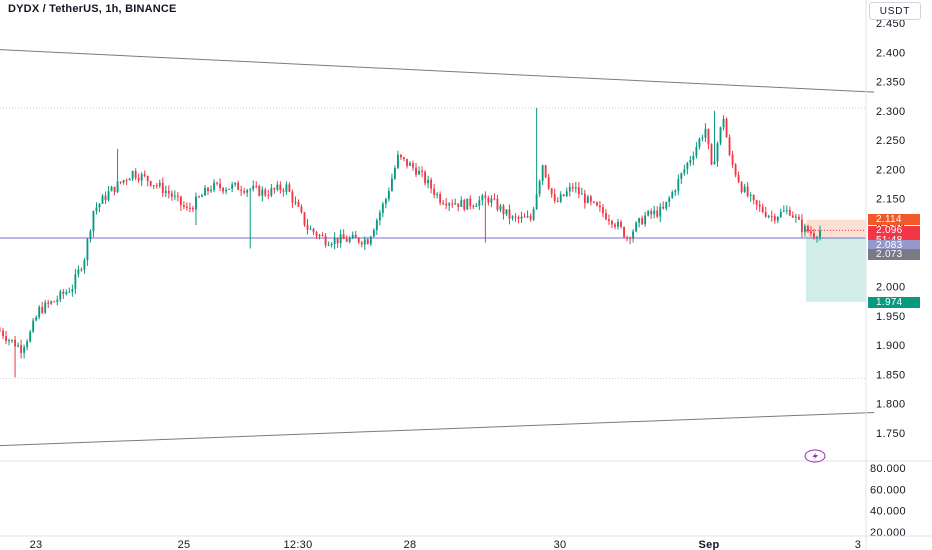 The image size is (932, 550). I want to click on time-tick-label: 30, so click(560, 544).